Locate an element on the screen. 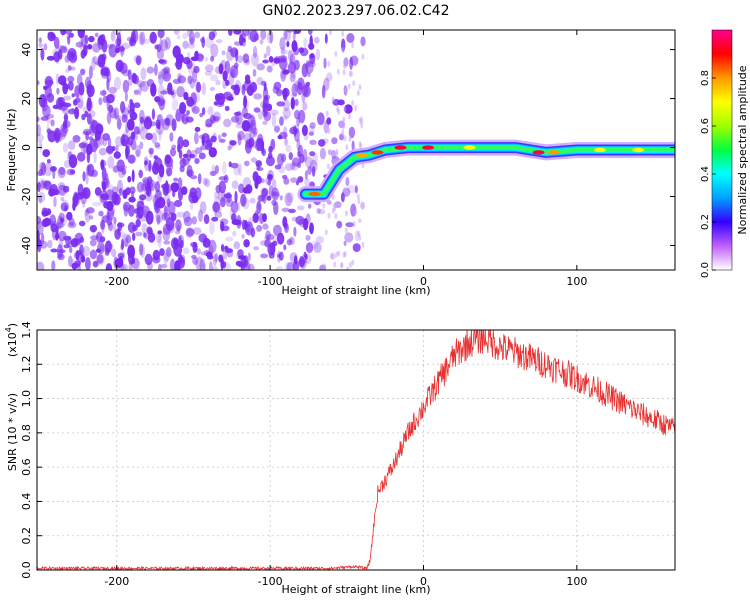 The width and height of the screenshot is (750, 604). y-tick-label: 1.0 is located at coordinates (26, 399).